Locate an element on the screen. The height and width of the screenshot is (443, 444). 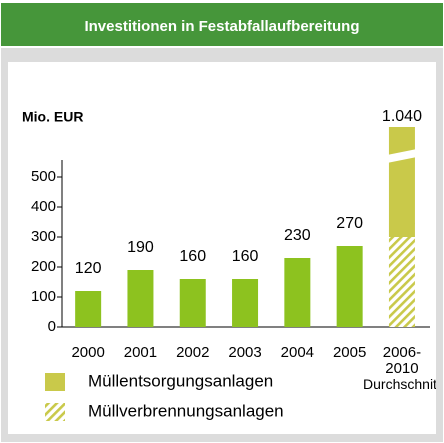
y-tick-label: 200 is located at coordinates (43, 266).